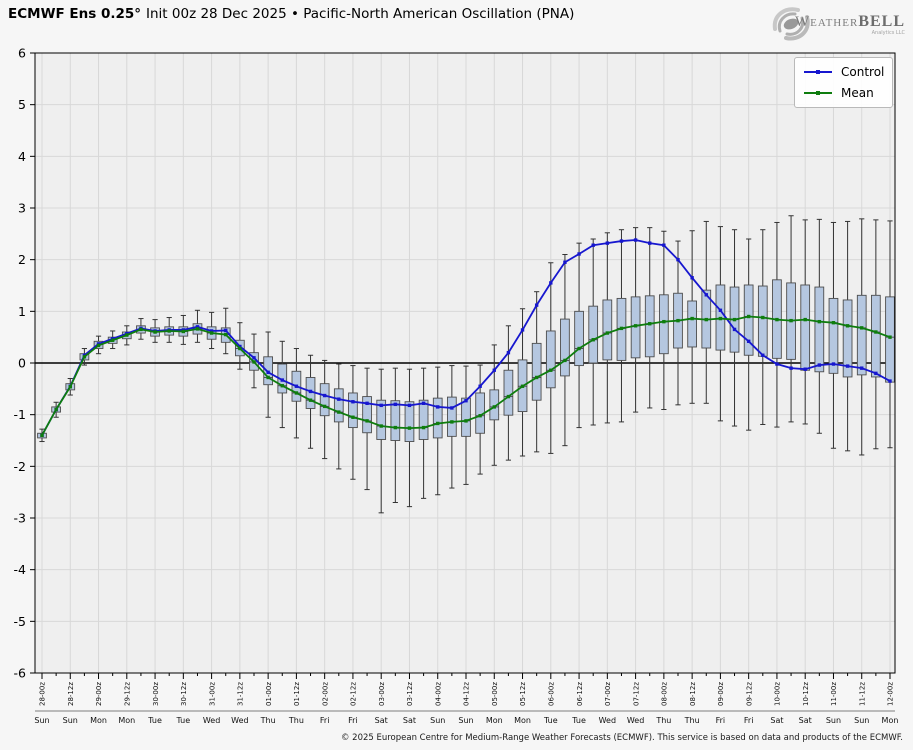 The image size is (913, 750). What do you see at coordinates (834, 694) in the screenshot?
I see `svg-text: 11-00z` at bounding box center [834, 694].